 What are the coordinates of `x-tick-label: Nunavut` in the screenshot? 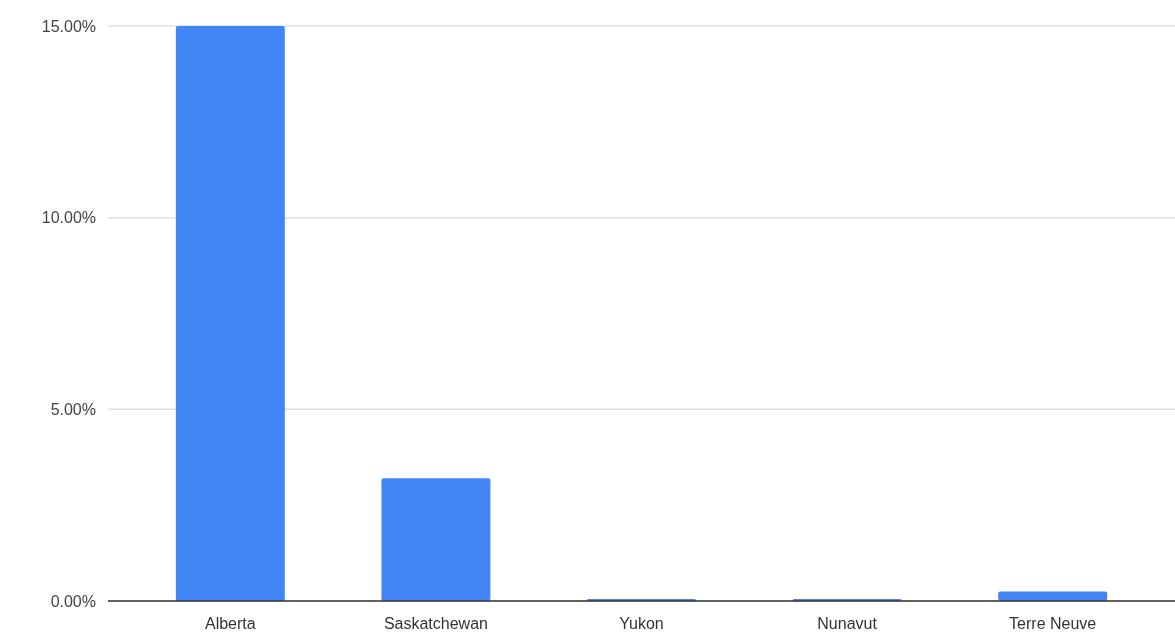 It's located at (847, 623).